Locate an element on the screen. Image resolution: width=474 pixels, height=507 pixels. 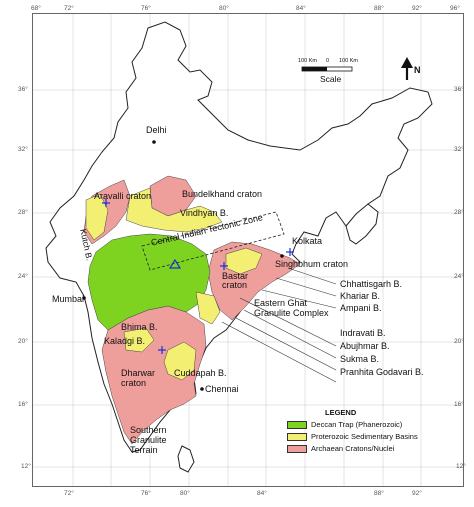
legend-swatch-archaean is located at coordinates (297, 448).